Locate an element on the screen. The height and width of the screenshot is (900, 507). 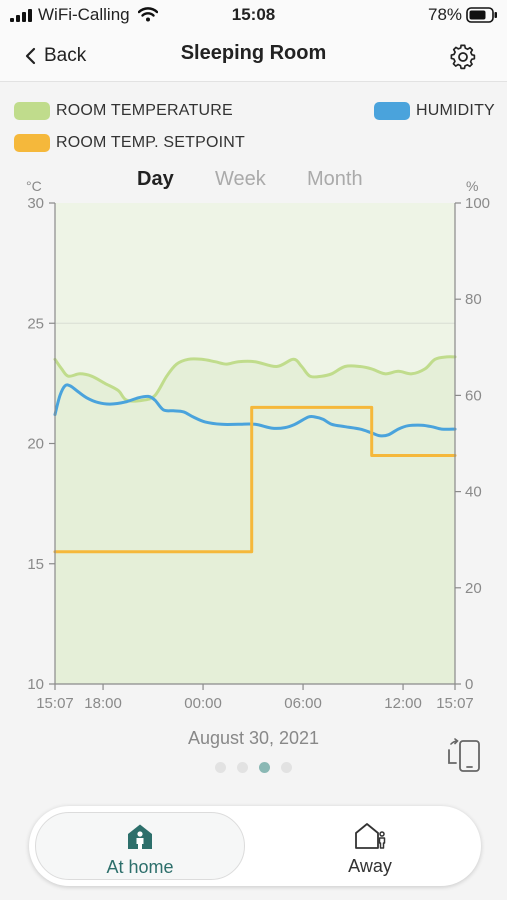
back-button: Back is located at coordinates (55, 56).